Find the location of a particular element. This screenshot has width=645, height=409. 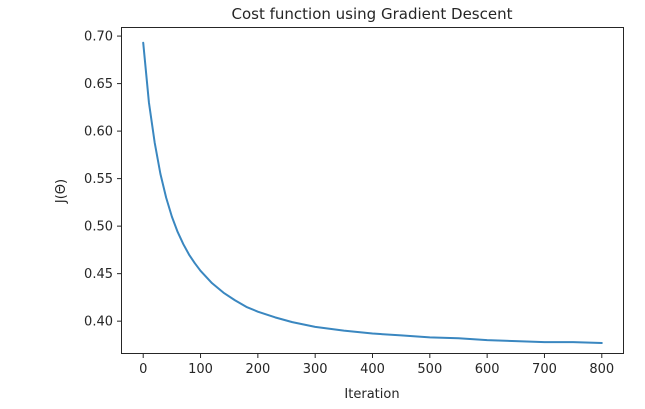

x-tick-label: 700 is located at coordinates (544, 369).